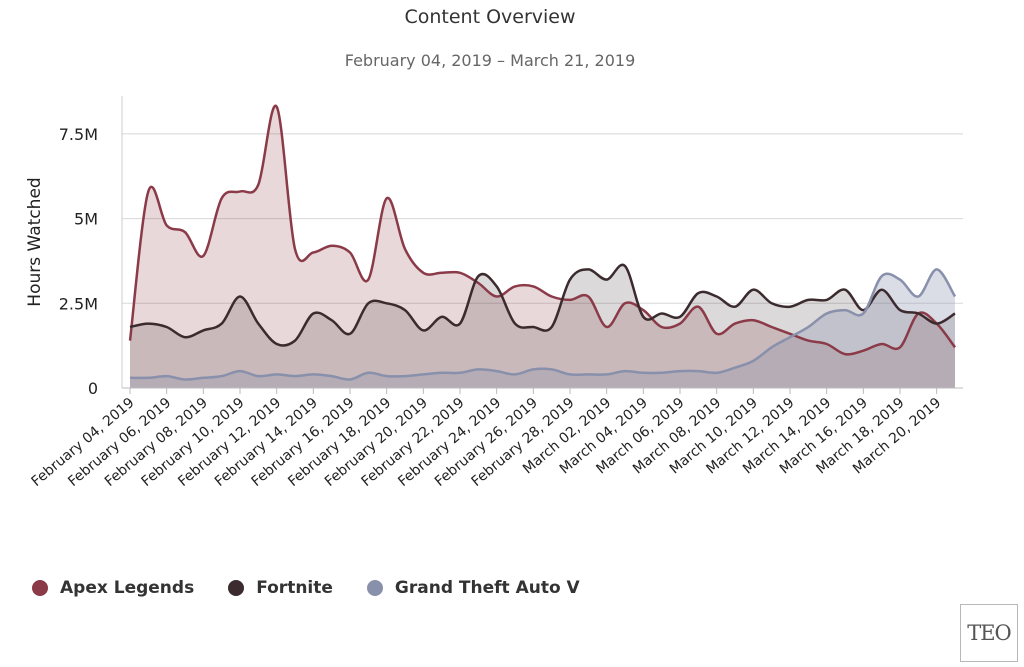 The image size is (1024, 667). What do you see at coordinates (78, 134) in the screenshot?
I see `y-tick-label: 7.5M` at bounding box center [78, 134].